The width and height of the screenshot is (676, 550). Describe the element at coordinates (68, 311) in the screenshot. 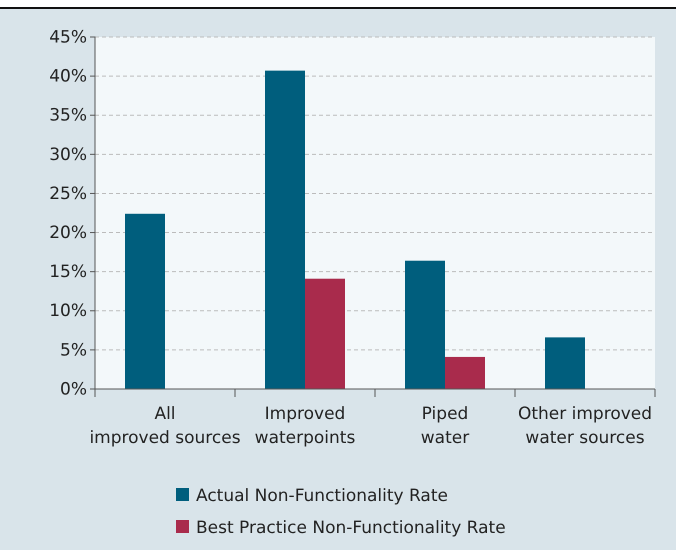

I see `y-tick-label: 10%` at that location.